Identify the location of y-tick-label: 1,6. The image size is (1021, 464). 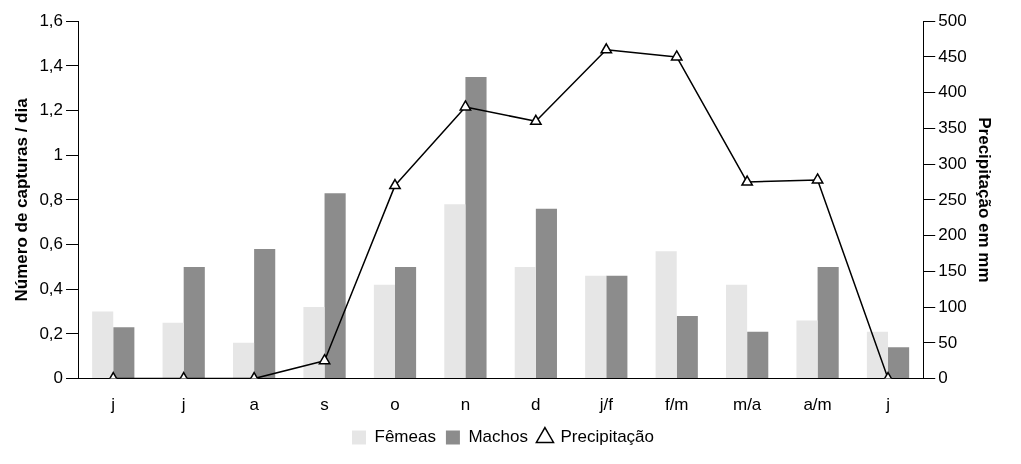
(51, 20).